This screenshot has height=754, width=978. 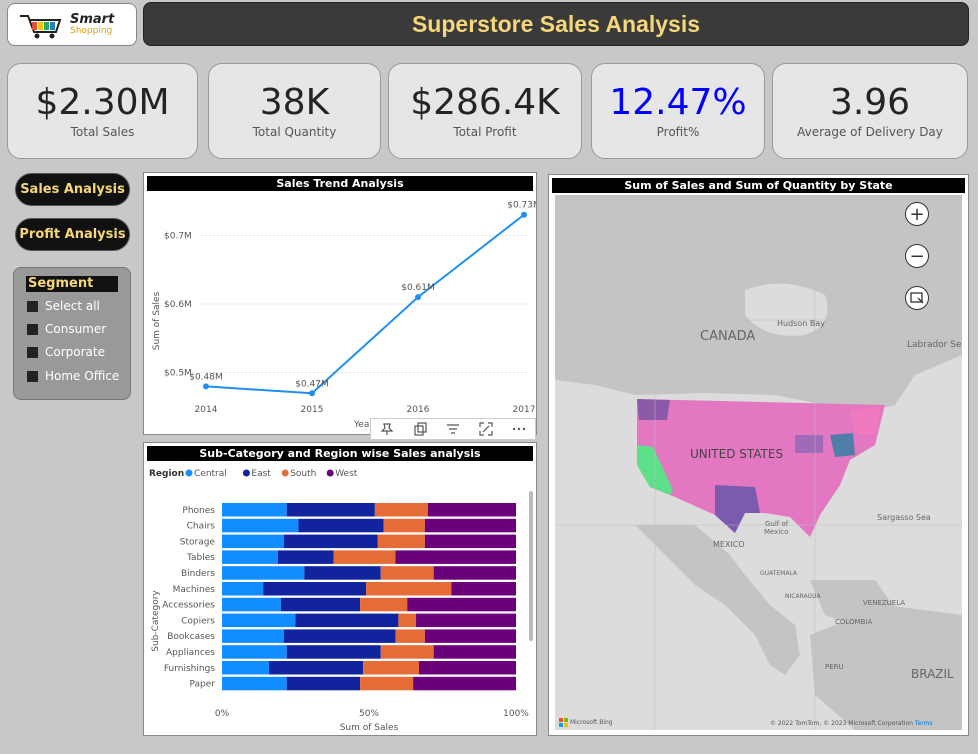 What do you see at coordinates (312, 384) in the screenshot?
I see `data-label: $0.47M` at bounding box center [312, 384].